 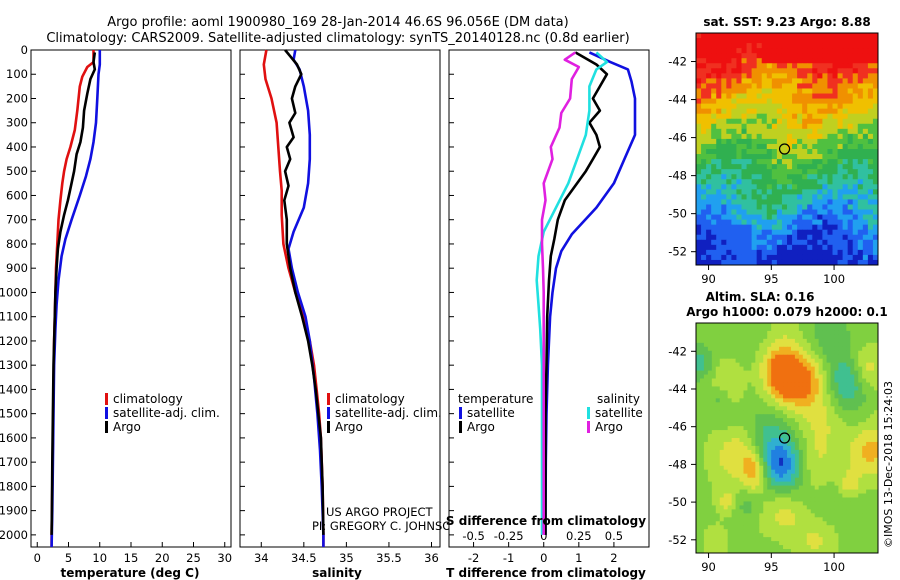 I want to click on salinity-legend: climatology satellite-adj. clim. Argo, so click(x=384, y=413).